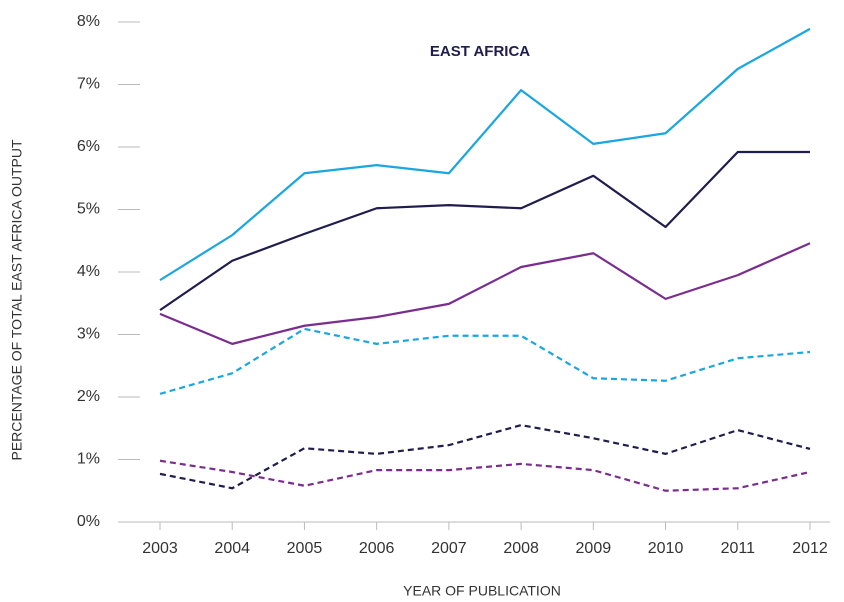  I want to click on y-tick-label: 0%, so click(88, 521).